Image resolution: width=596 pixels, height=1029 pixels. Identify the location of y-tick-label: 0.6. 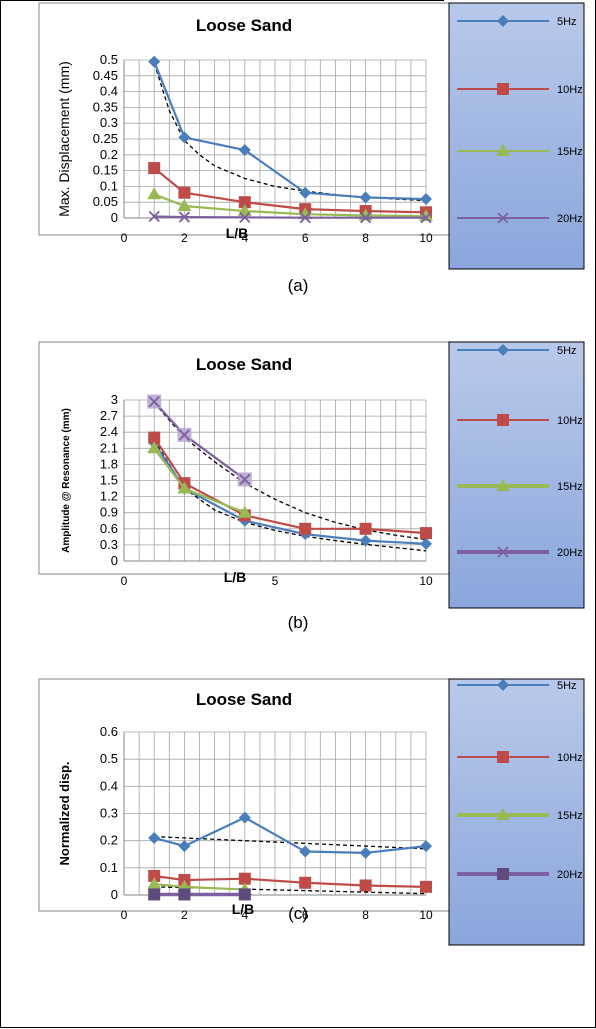
(109, 528).